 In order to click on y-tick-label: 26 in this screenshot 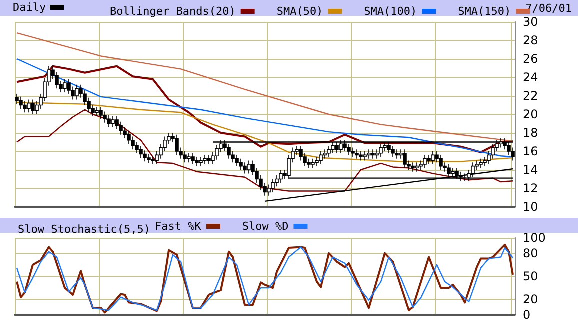, I will do `click(530, 59)`.